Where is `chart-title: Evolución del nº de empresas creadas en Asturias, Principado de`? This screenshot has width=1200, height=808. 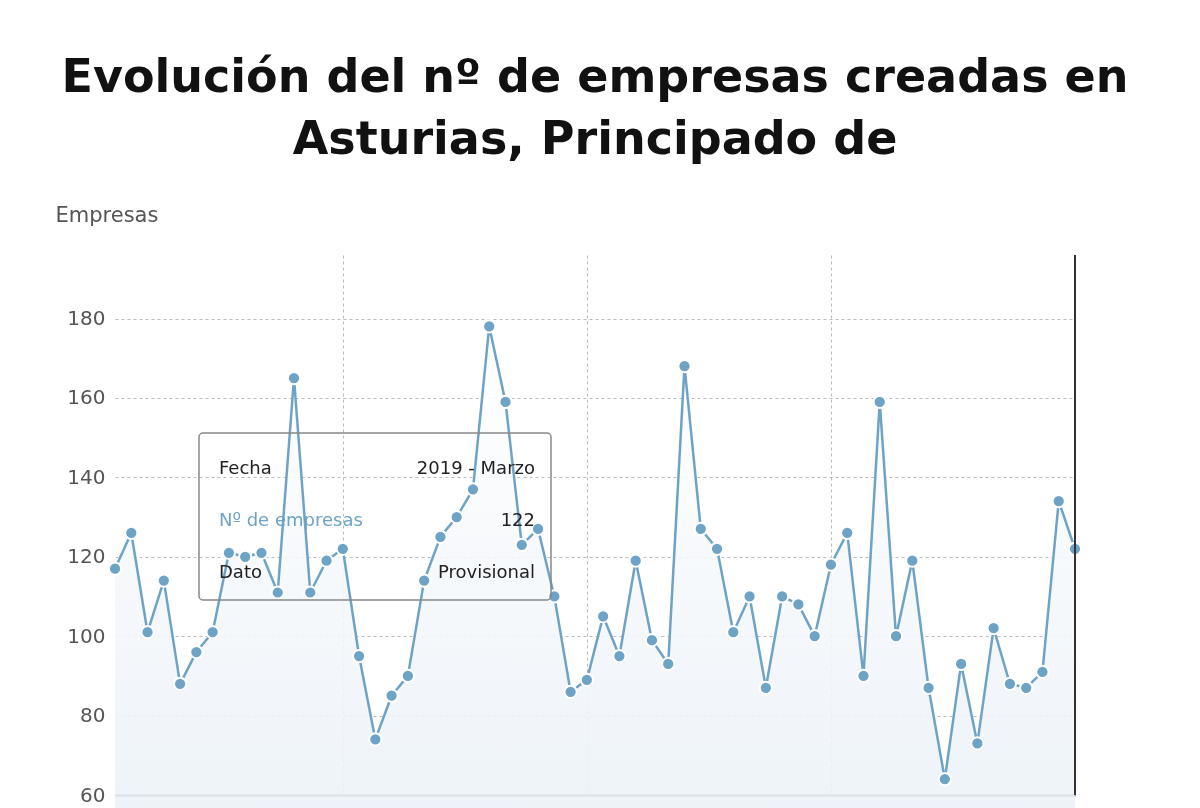
chart-title: Evolución del nº de empresas creadas en Asturias, Principado de is located at coordinates (595, 107).